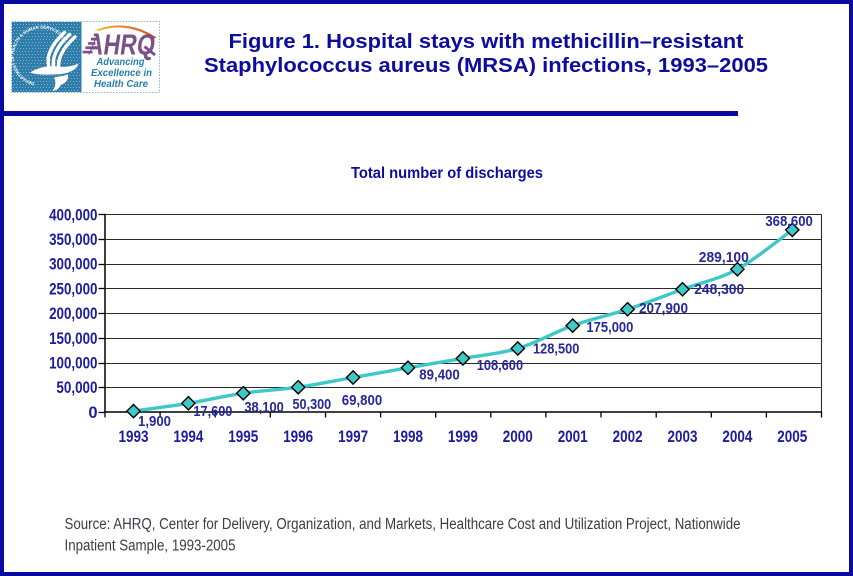 This screenshot has width=853, height=576. Describe the element at coordinates (500, 365) in the screenshot. I see `svg-text: 108,600` at that location.